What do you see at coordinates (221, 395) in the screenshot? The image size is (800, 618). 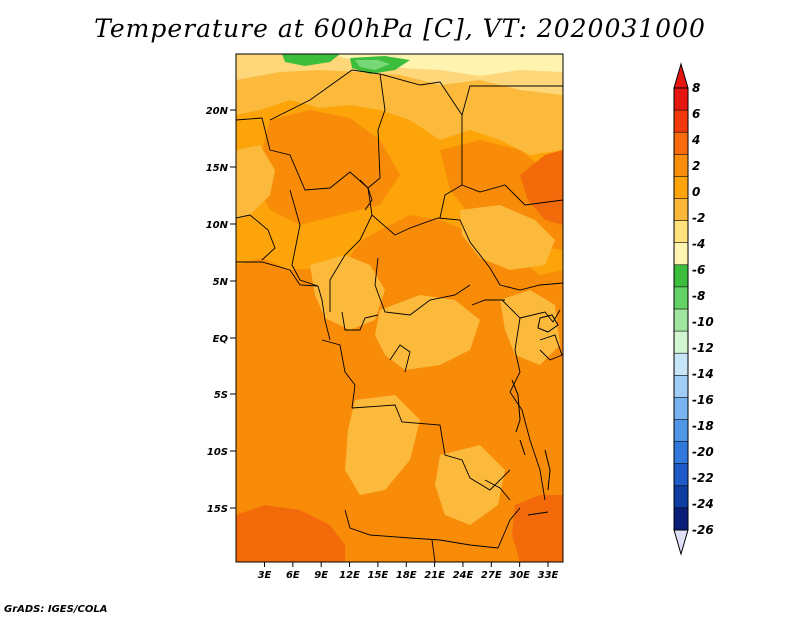 I see `y-tick-label: 5S` at bounding box center [221, 395].